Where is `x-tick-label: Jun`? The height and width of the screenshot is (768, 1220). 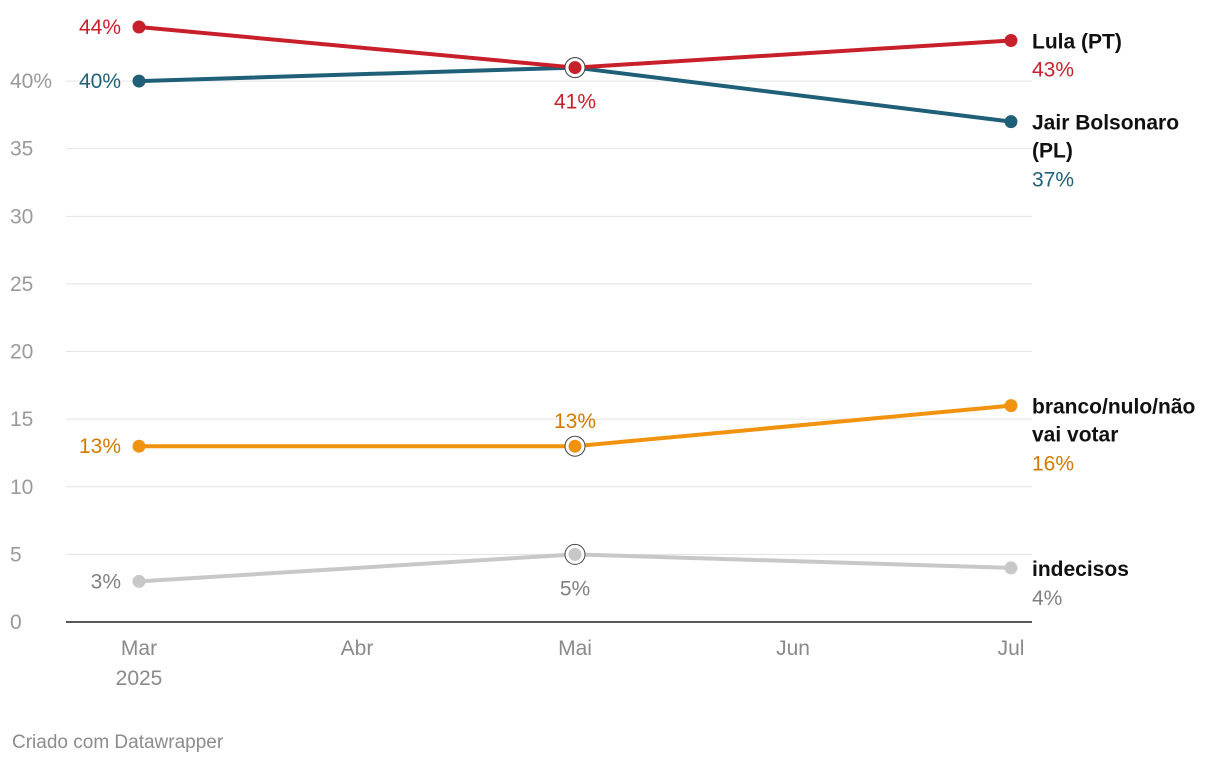 x-tick-label: Jun is located at coordinates (793, 648).